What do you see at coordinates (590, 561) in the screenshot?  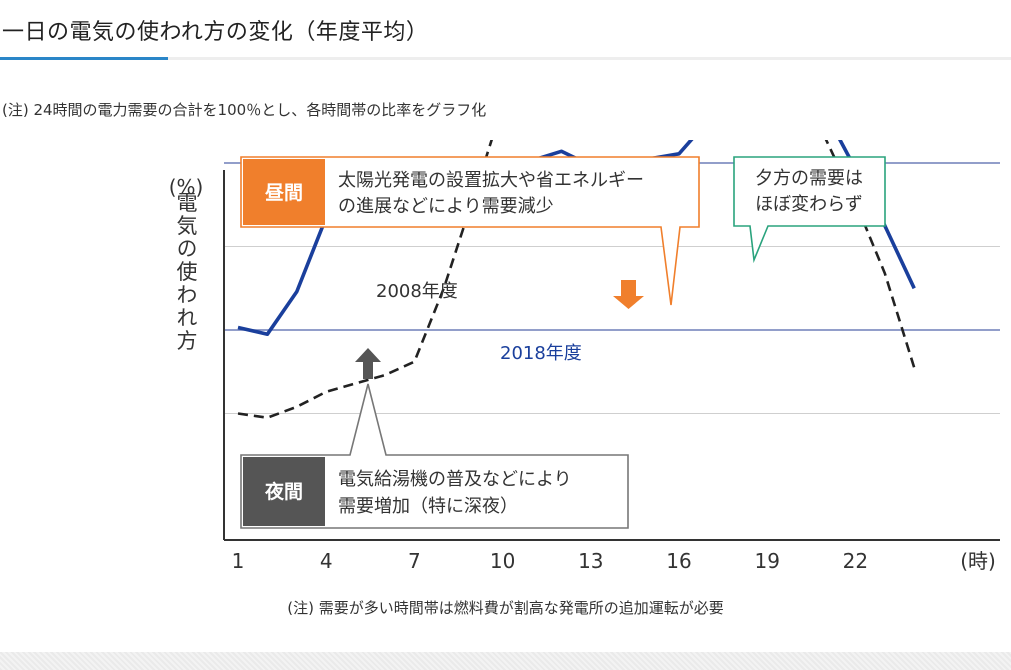 I see `x-tick-label: 13` at bounding box center [590, 561].